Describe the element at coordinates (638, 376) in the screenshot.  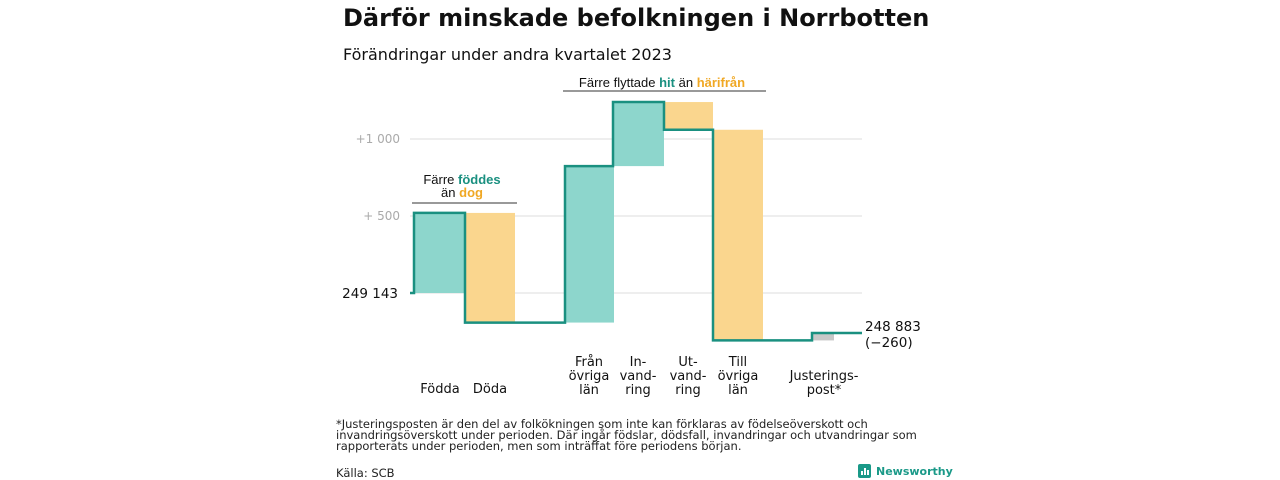
I see `category-label: In-vand-ring` at that location.